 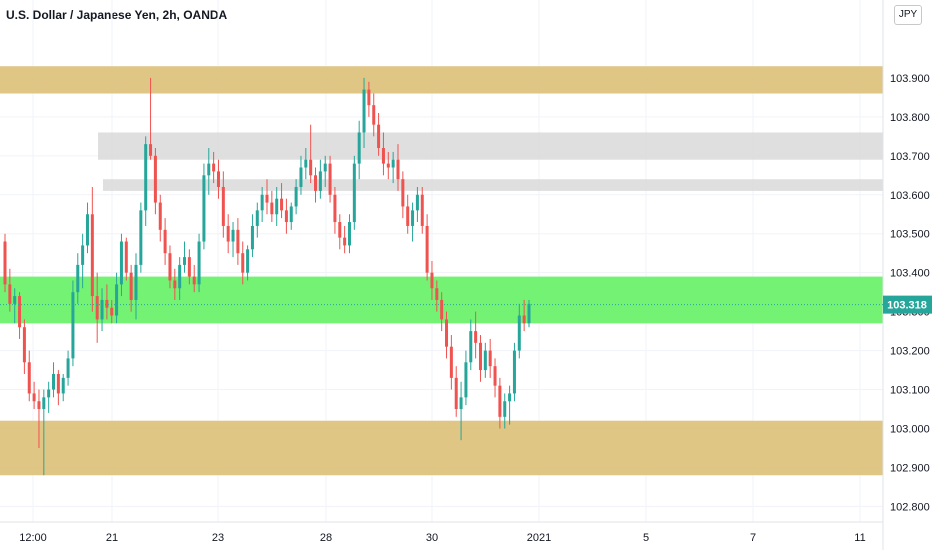 What do you see at coordinates (910, 196) in the screenshot?
I see `y-tick-label: 103.600` at bounding box center [910, 196].